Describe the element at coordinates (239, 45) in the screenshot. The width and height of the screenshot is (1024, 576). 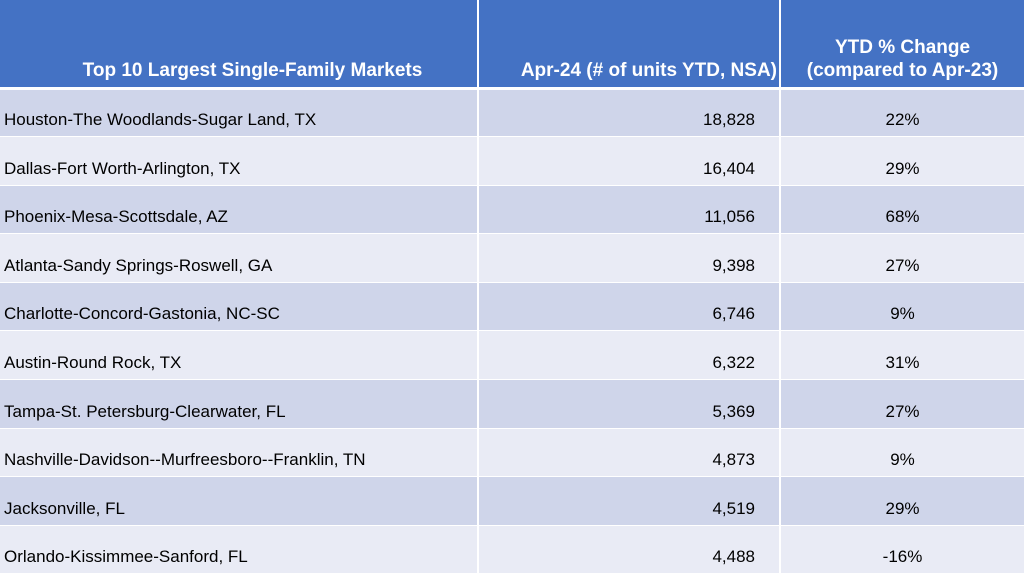
I see `header-market: Top 10 Largest Single-Family Markets` at that location.